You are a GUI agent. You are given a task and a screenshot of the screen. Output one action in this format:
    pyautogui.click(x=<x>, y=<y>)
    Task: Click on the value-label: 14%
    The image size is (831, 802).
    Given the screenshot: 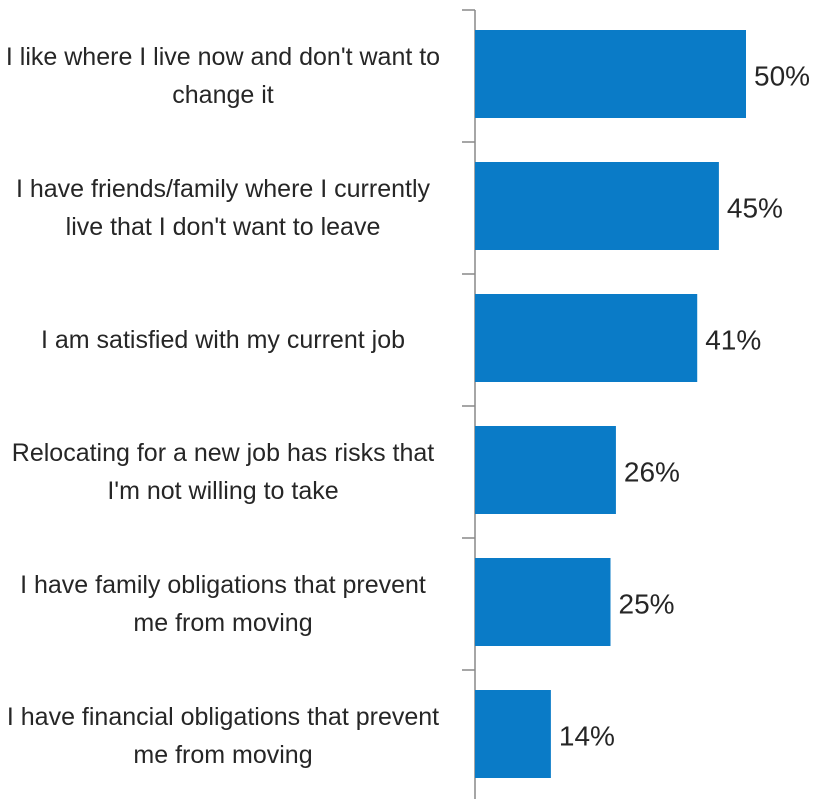 What is the action you would take?
    pyautogui.click(x=587, y=735)
    